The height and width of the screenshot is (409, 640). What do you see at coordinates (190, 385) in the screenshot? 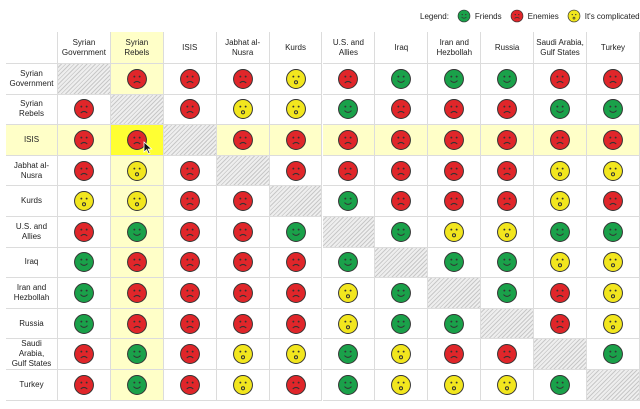
I see `relation-cell-turkey-isis` at bounding box center [190, 385].